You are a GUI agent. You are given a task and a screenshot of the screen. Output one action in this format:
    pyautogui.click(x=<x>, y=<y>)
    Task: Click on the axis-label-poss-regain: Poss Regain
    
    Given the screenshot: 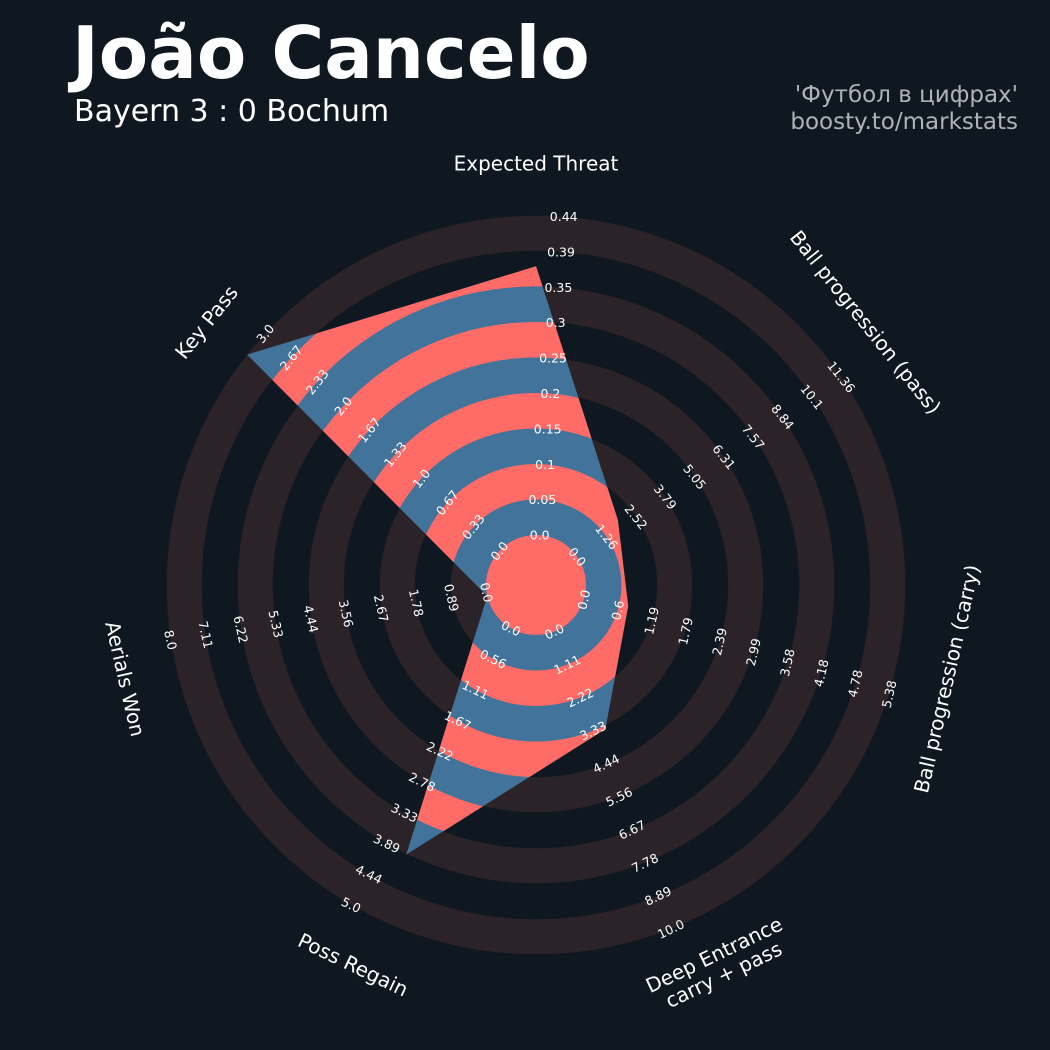 What is the action you would take?
    pyautogui.click(x=353, y=964)
    